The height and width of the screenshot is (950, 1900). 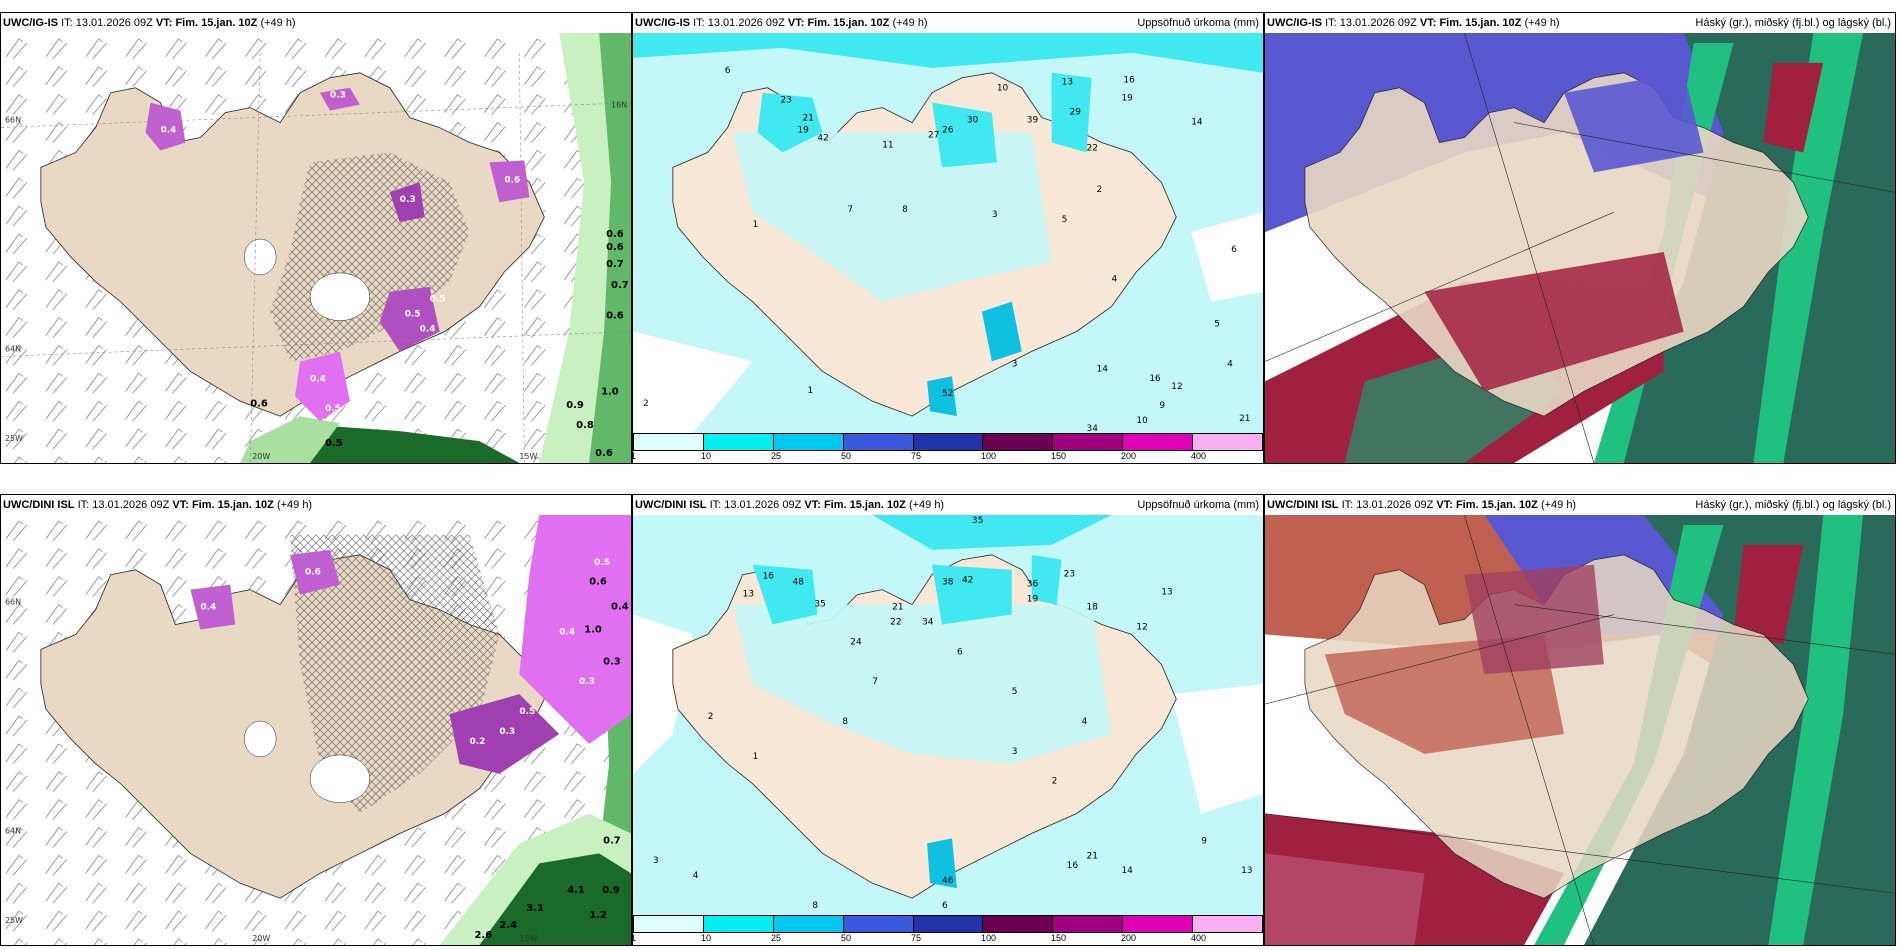 What do you see at coordinates (775, 456) in the screenshot?
I see `colorbar-tick: 25` at bounding box center [775, 456].